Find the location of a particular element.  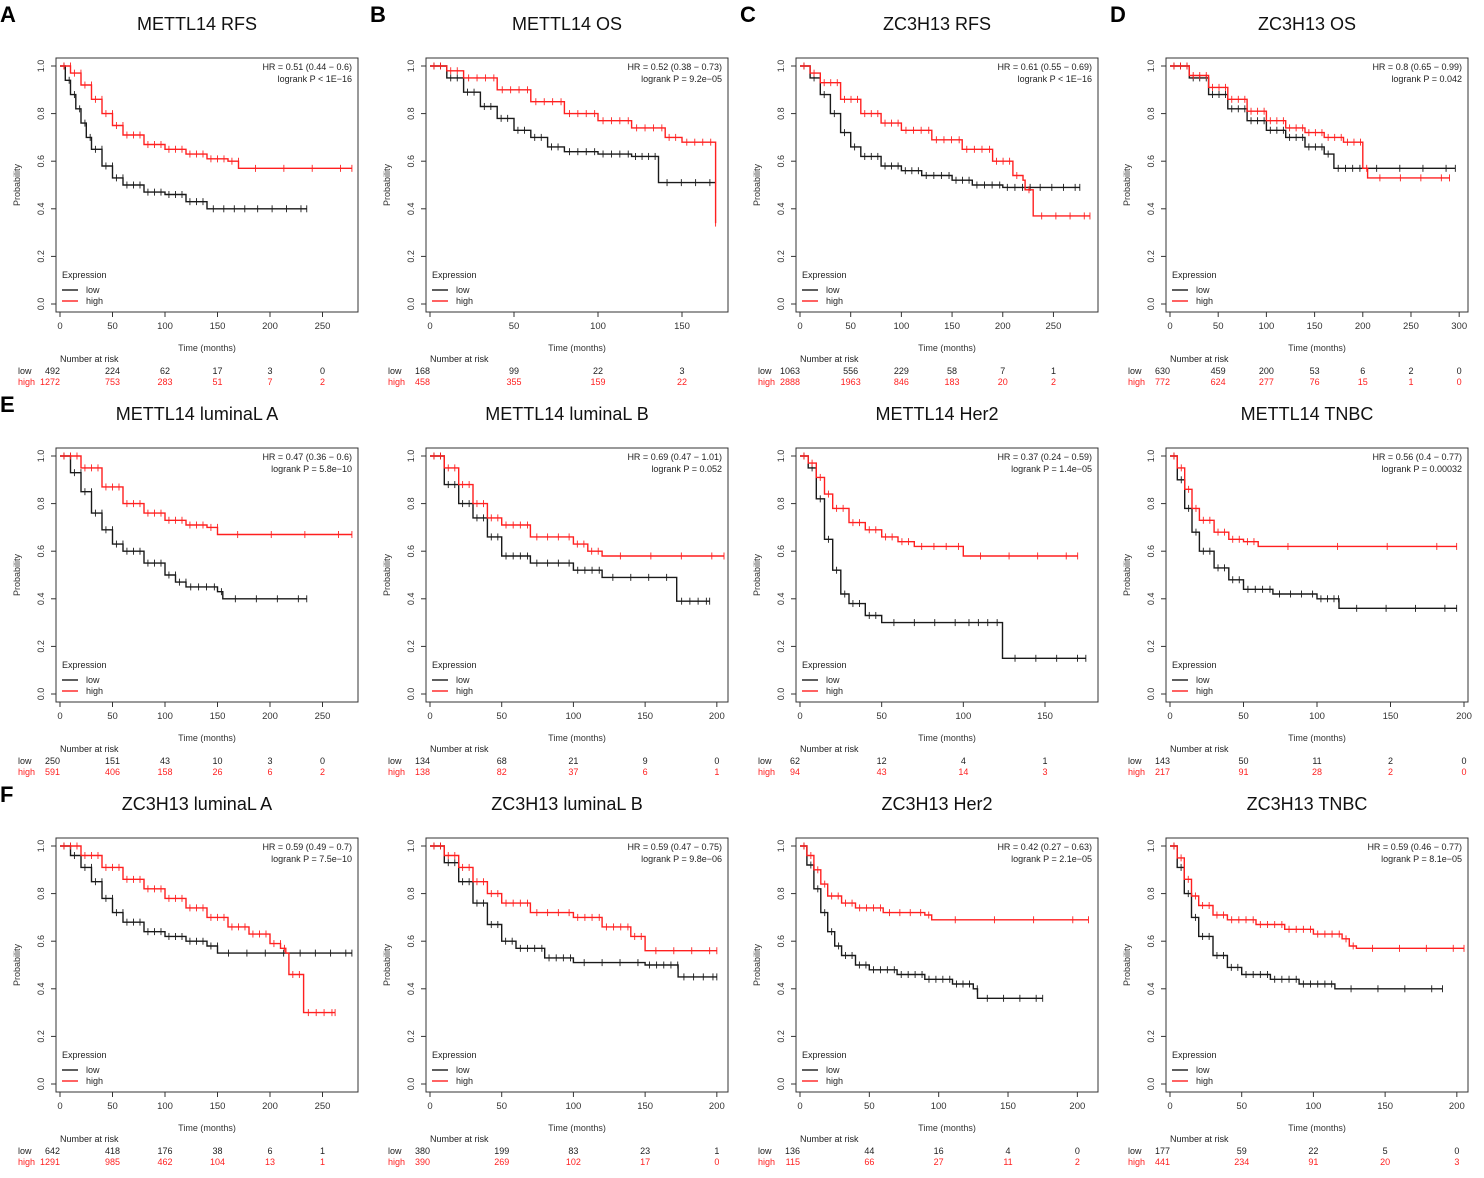

risk-count-high: 102 is located at coordinates (573, 1162).